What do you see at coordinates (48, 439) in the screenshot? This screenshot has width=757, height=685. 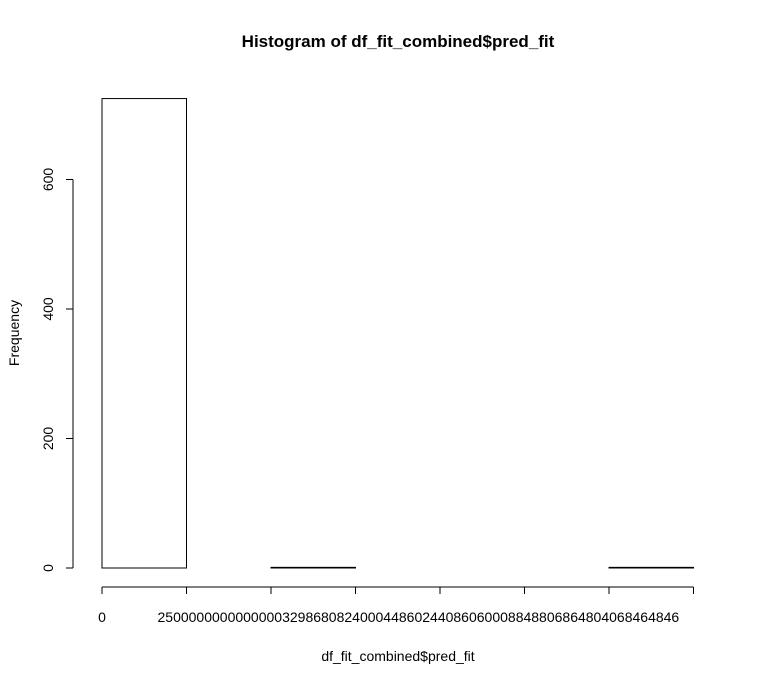 I see `y-tick-label: 200` at bounding box center [48, 439].